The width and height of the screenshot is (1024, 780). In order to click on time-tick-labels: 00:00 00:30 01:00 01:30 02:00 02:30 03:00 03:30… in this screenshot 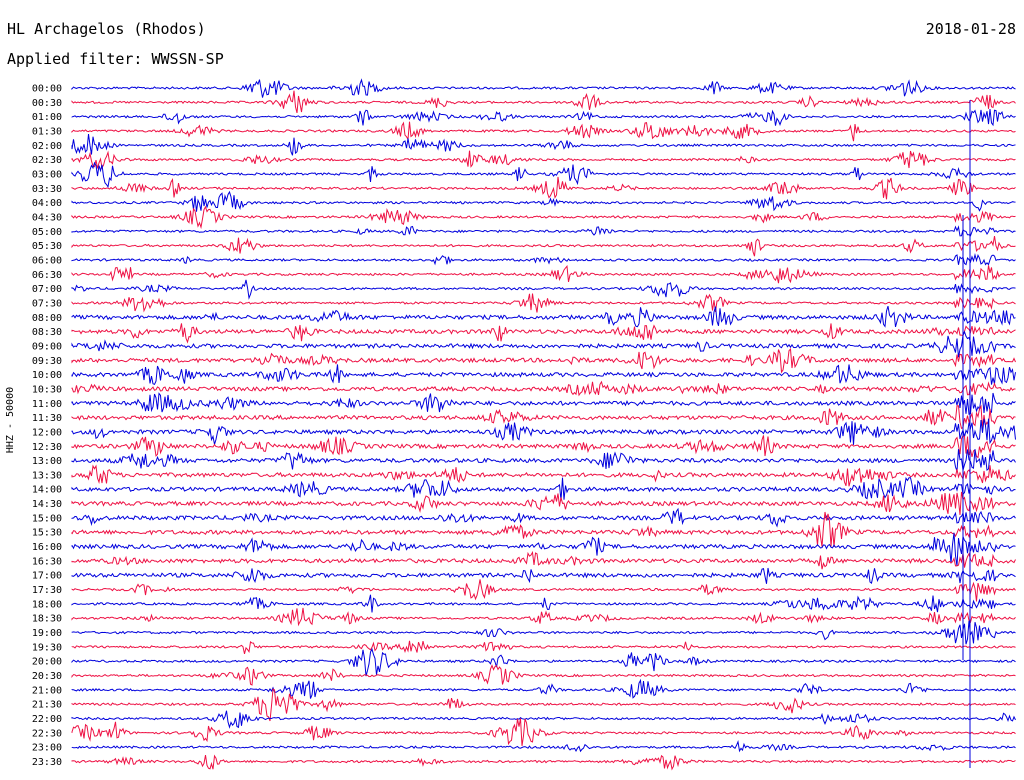, I will do `click(47, 426)`.